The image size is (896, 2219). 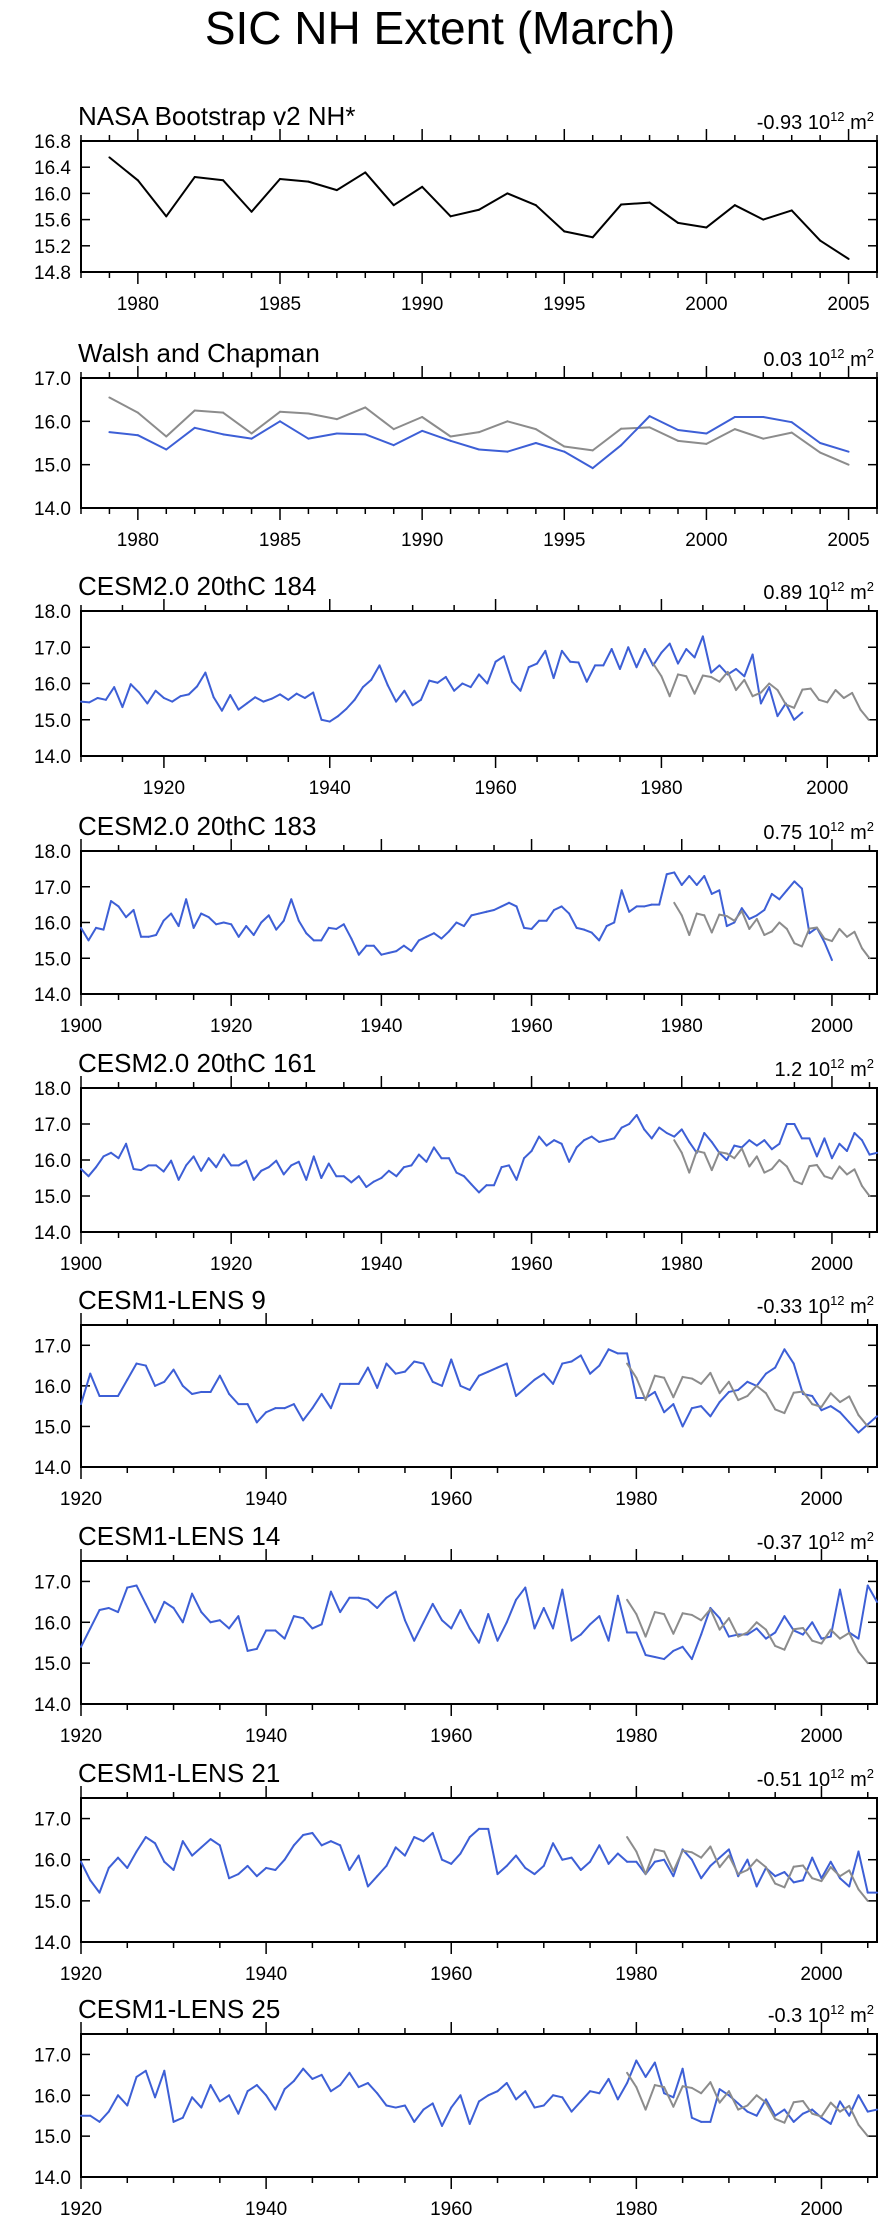 I want to click on trend-exponent: 12, so click(x=837, y=1063).